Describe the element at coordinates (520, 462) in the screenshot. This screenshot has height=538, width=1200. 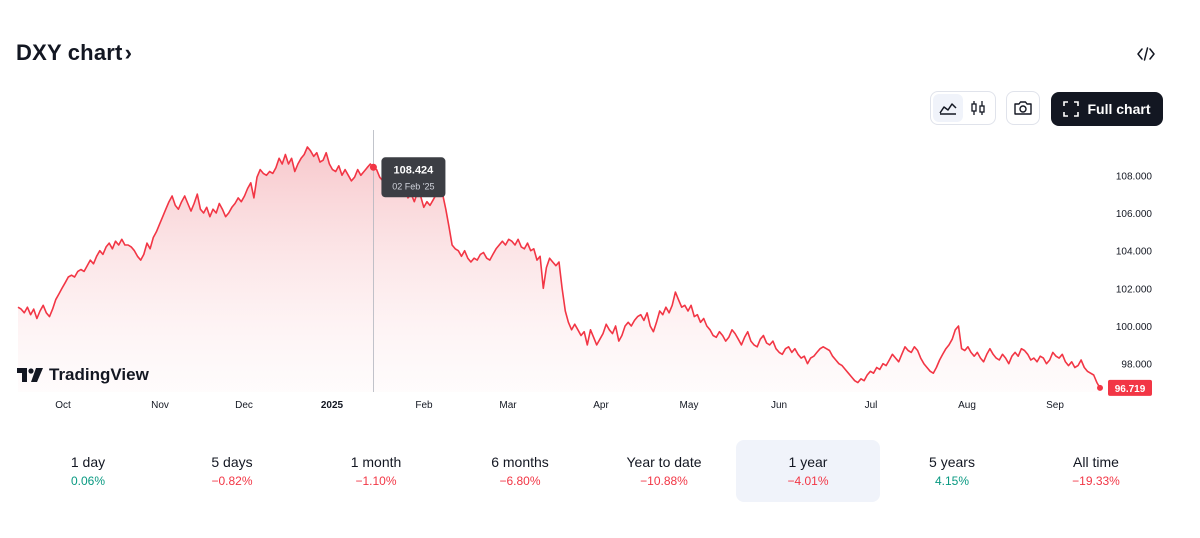
I see `period-label: 6 months` at that location.